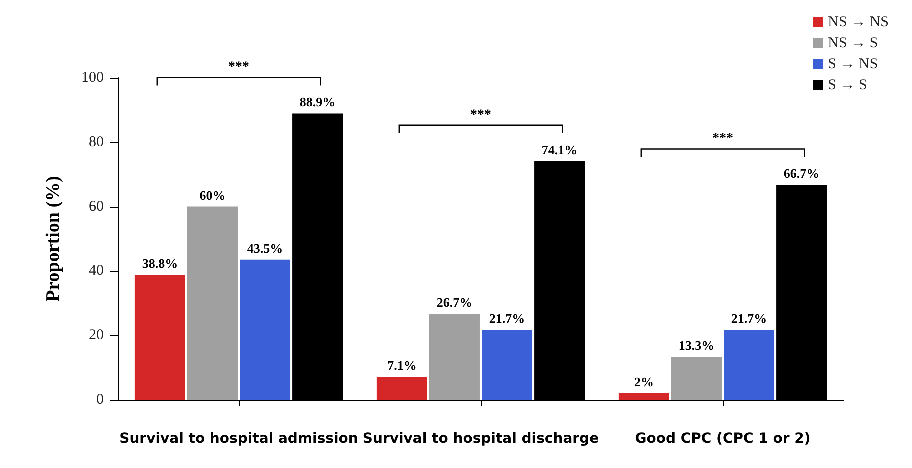 This screenshot has height=468, width=912. I want to click on x-tick-label: Good CPC (CPC 1 or 2), so click(723, 439).